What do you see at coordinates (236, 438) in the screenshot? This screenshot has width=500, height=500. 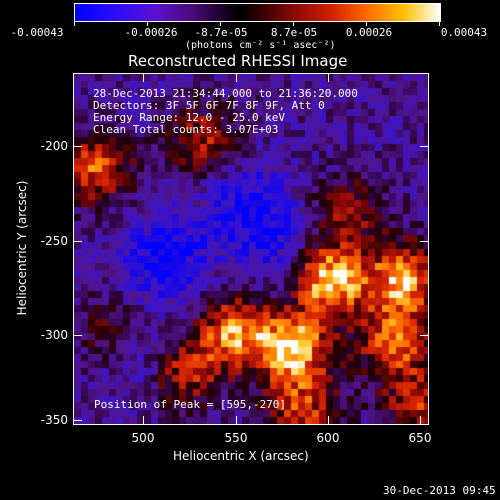 I see `x-tick-label: 550` at bounding box center [236, 438].